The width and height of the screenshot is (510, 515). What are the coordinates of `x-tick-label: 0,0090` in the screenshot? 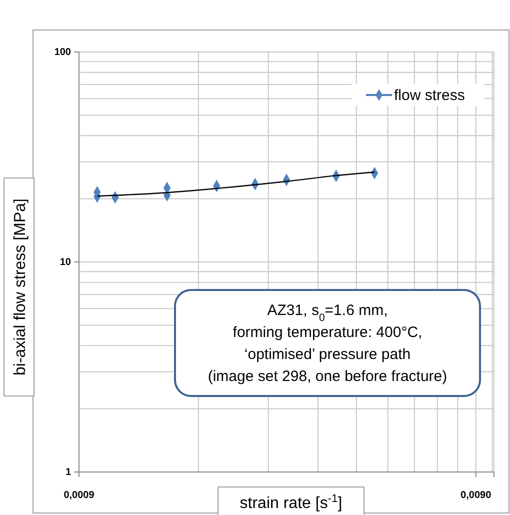 It's located at (476, 496).